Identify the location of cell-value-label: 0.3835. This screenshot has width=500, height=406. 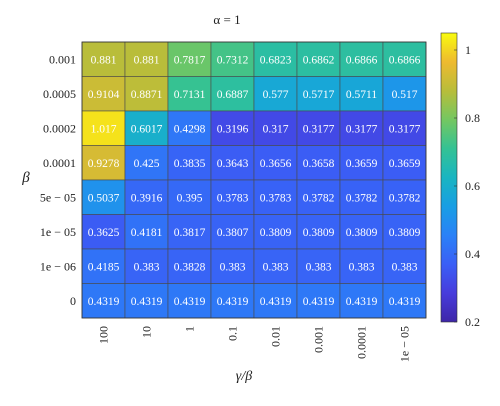
(190, 164).